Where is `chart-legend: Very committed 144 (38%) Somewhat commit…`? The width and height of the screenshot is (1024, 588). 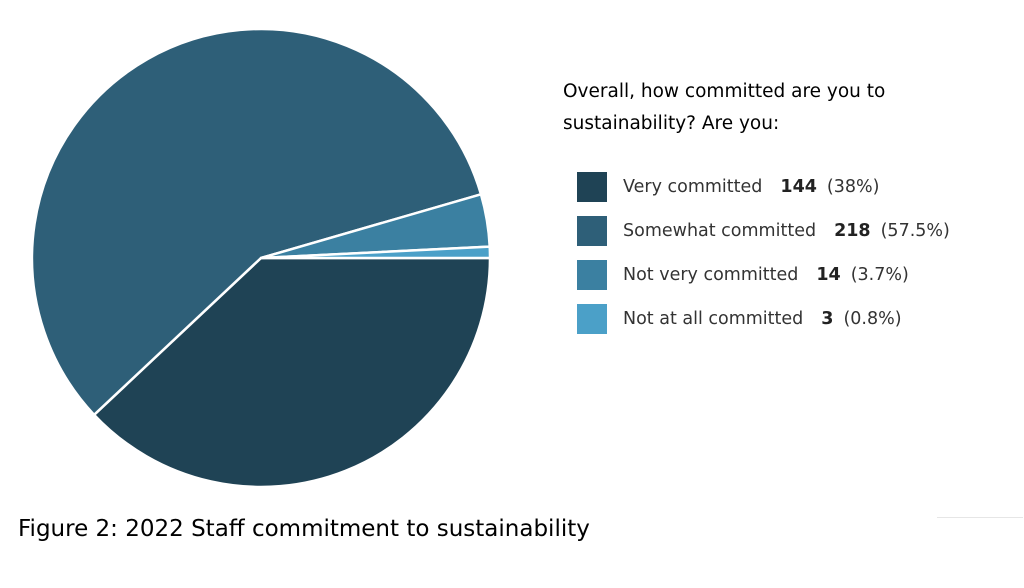 chart-legend: Very committed 144 (38%) Somewhat commit… is located at coordinates (763, 260).